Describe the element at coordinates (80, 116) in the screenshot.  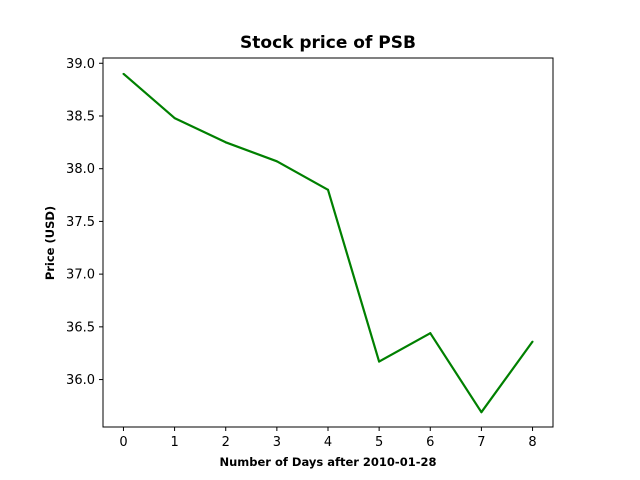
I see `y-tick-label: 38.5` at that location.